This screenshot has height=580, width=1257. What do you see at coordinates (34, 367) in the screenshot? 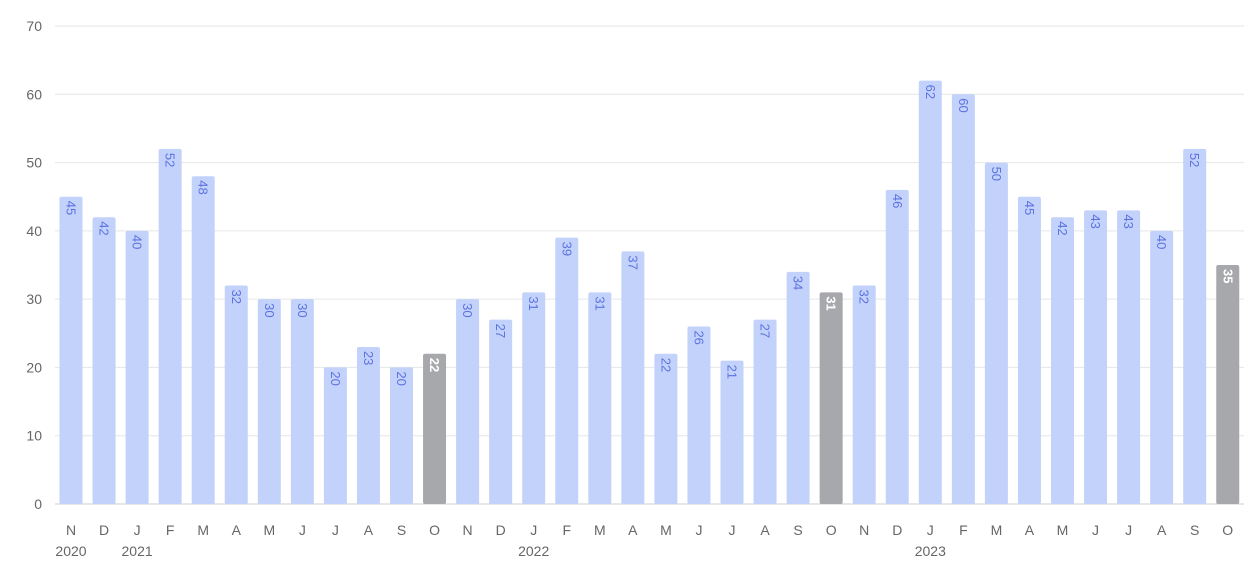
I see `y-tick-label: 20` at bounding box center [34, 367].